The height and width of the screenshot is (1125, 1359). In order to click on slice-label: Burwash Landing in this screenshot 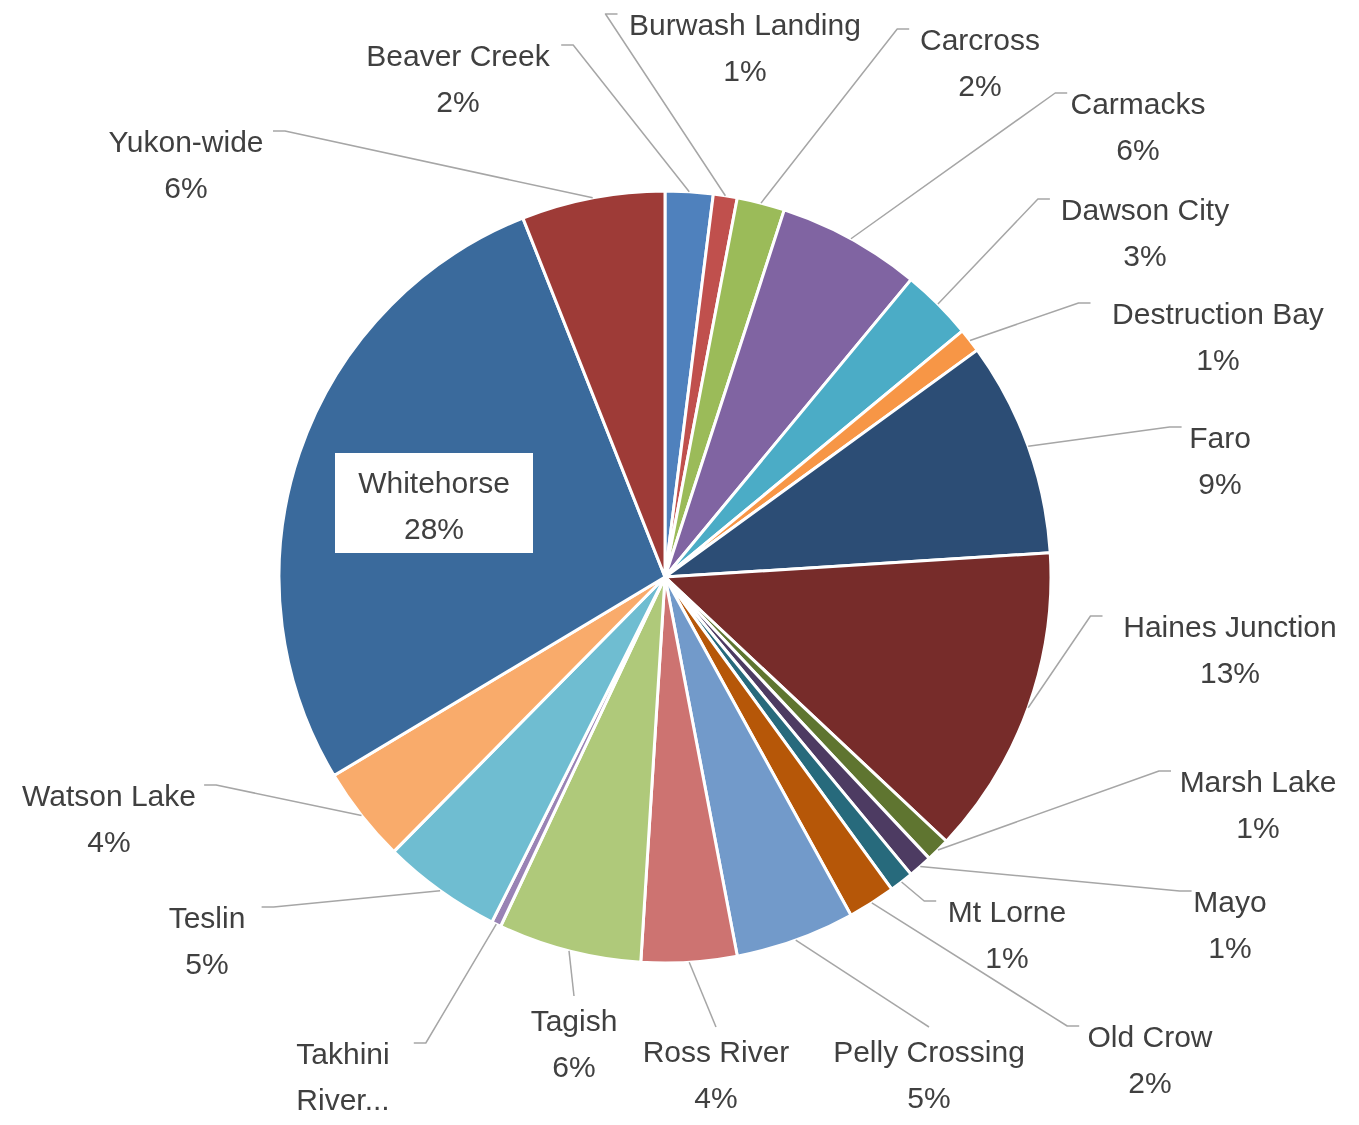, I will do `click(745, 24)`.